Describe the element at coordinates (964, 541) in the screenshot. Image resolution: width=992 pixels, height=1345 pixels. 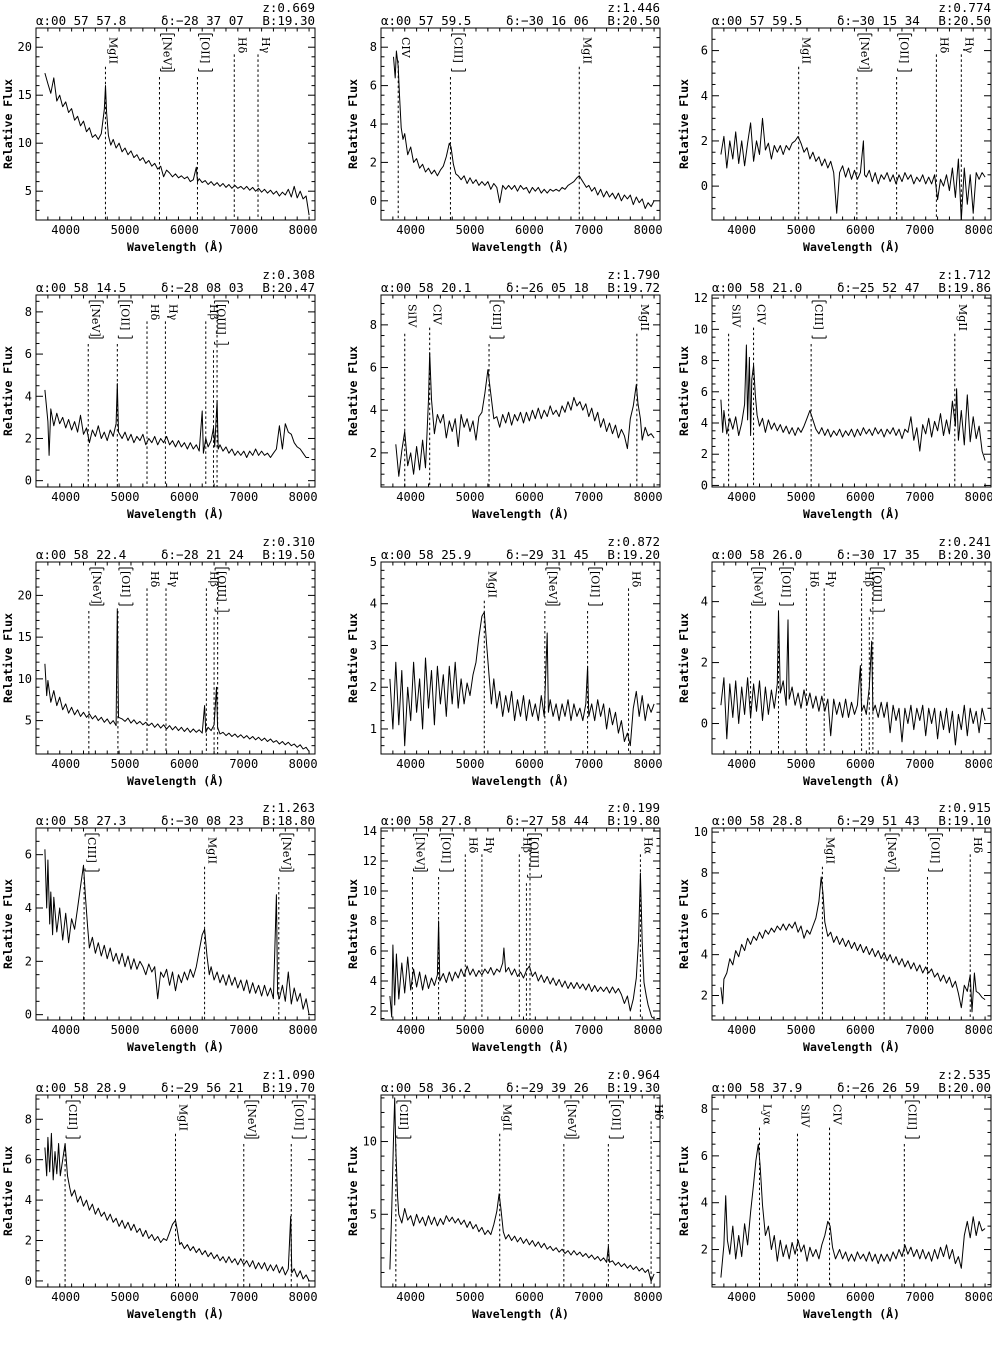
I see `redshift-label: z:0.241` at that location.